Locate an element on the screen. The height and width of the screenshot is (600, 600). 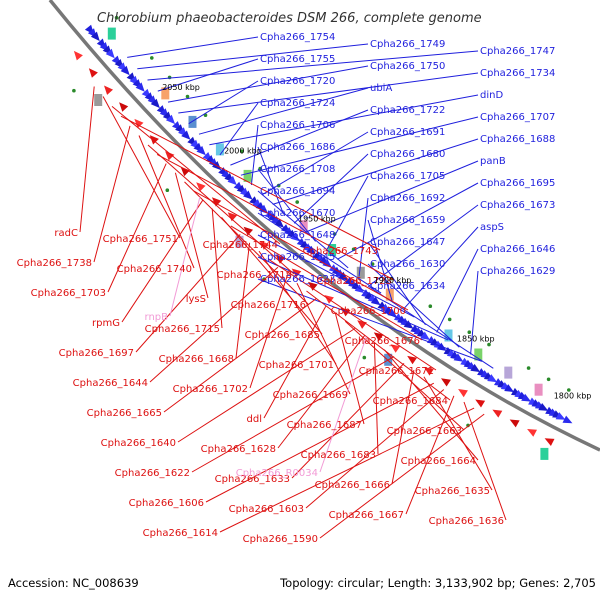
gene-label-reverse: Cpha266_1664 is located at coordinates (438, 461).